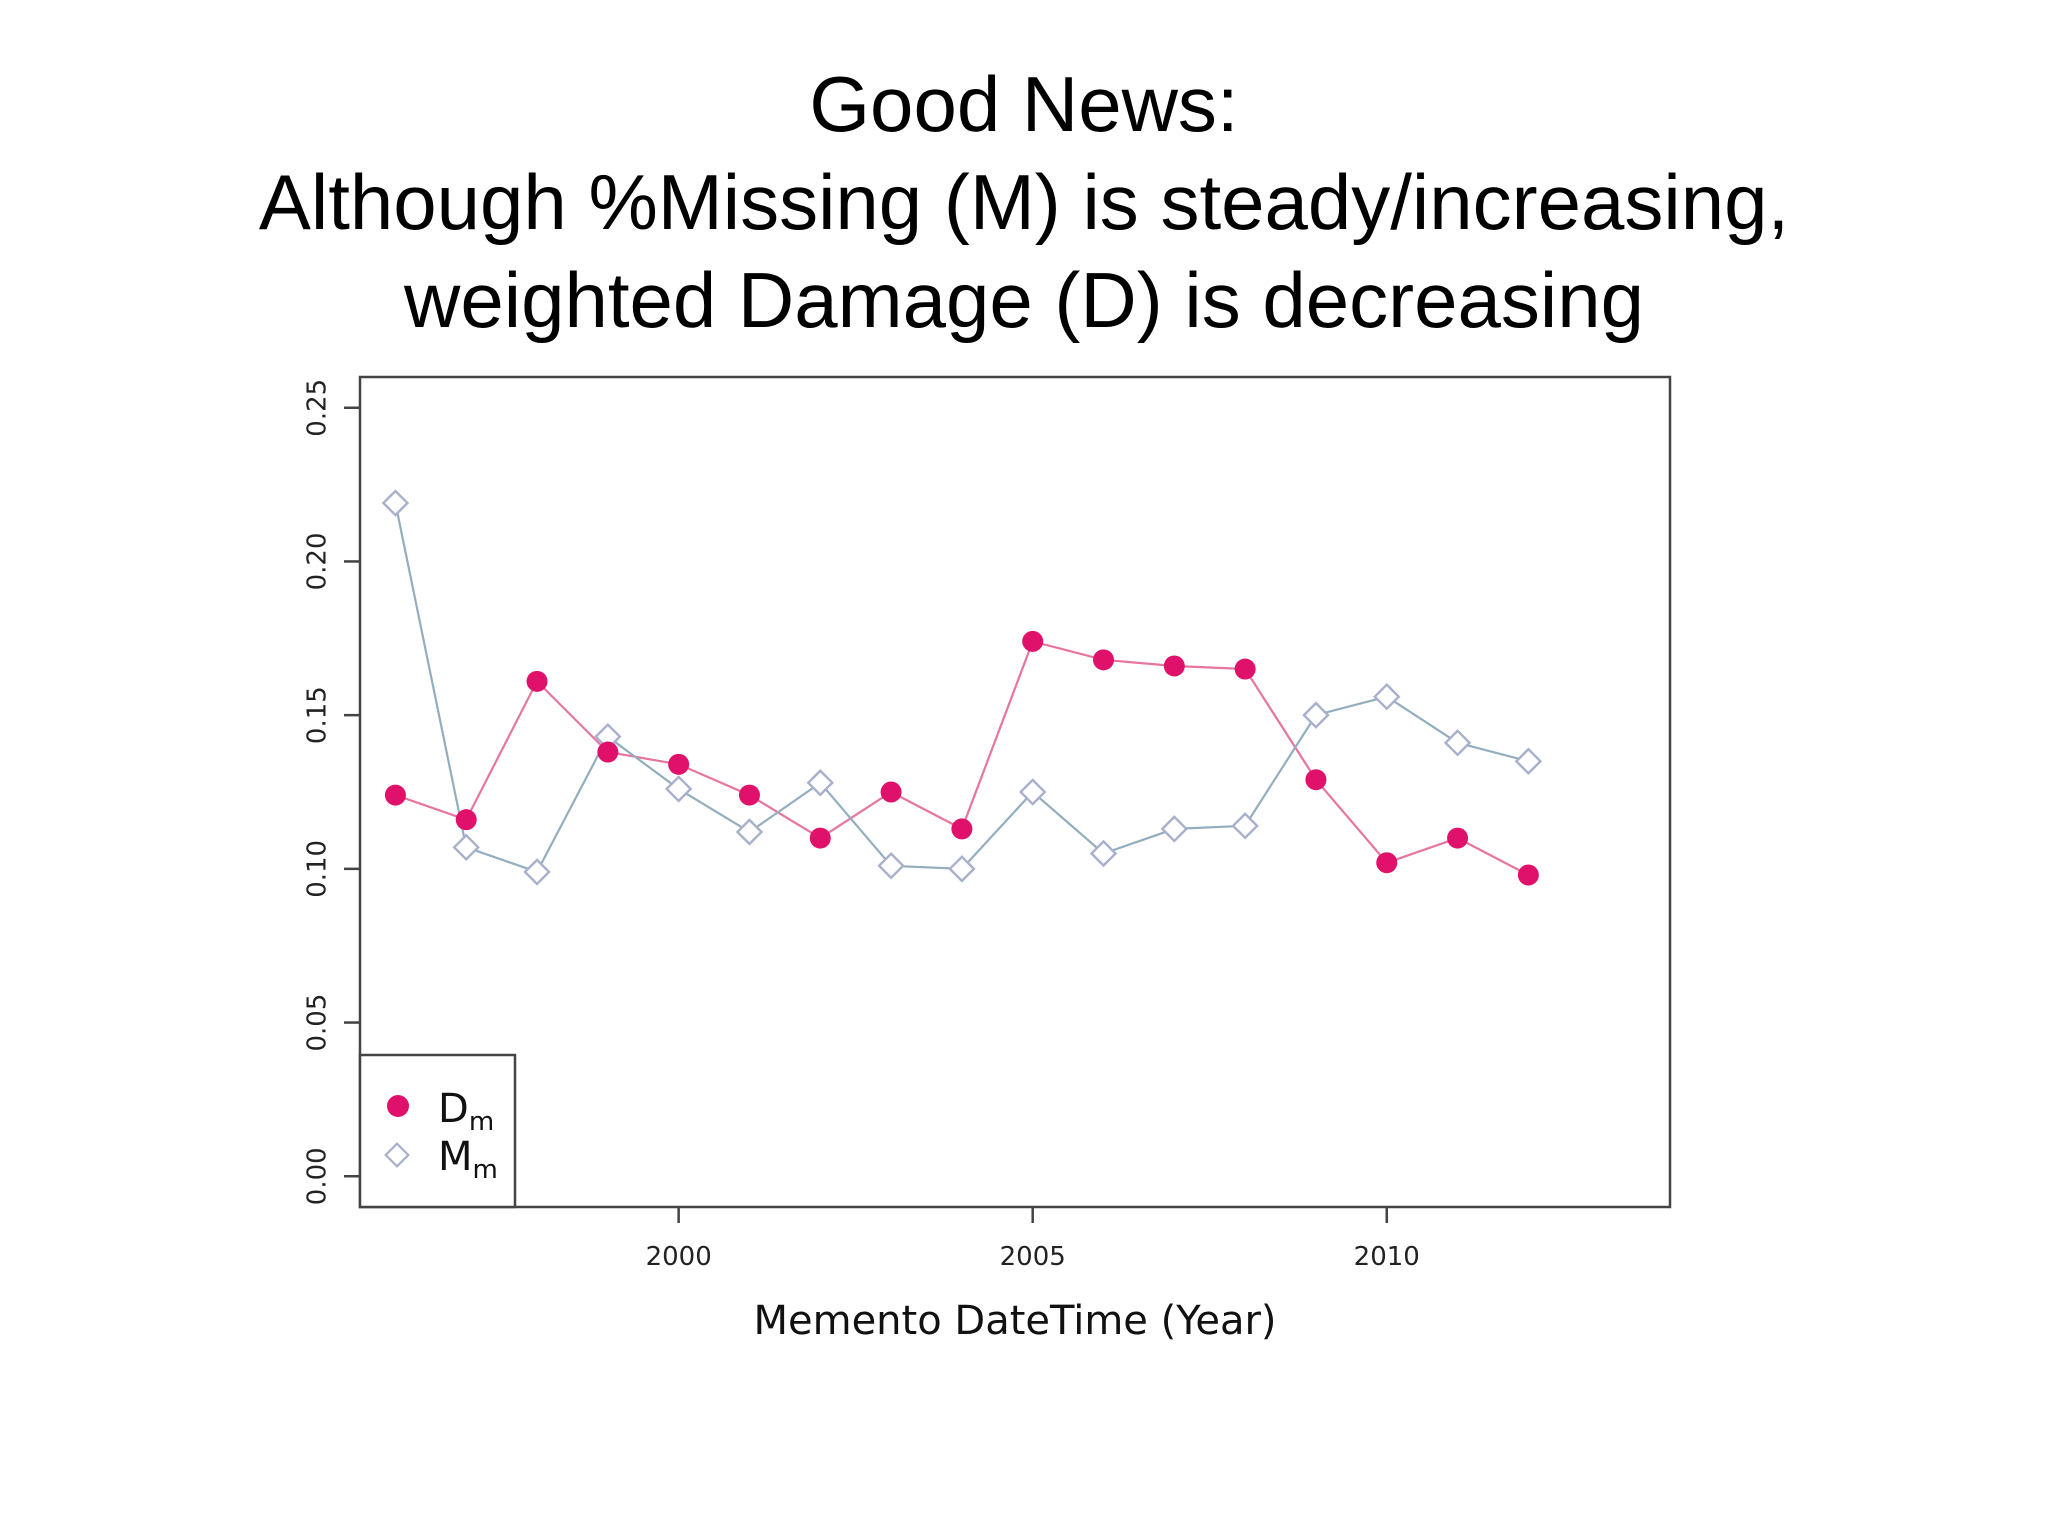 The image size is (2048, 1536). Describe the element at coordinates (1014, 1321) in the screenshot. I see `x-axis-title: Memento DateTime (Year)` at that location.